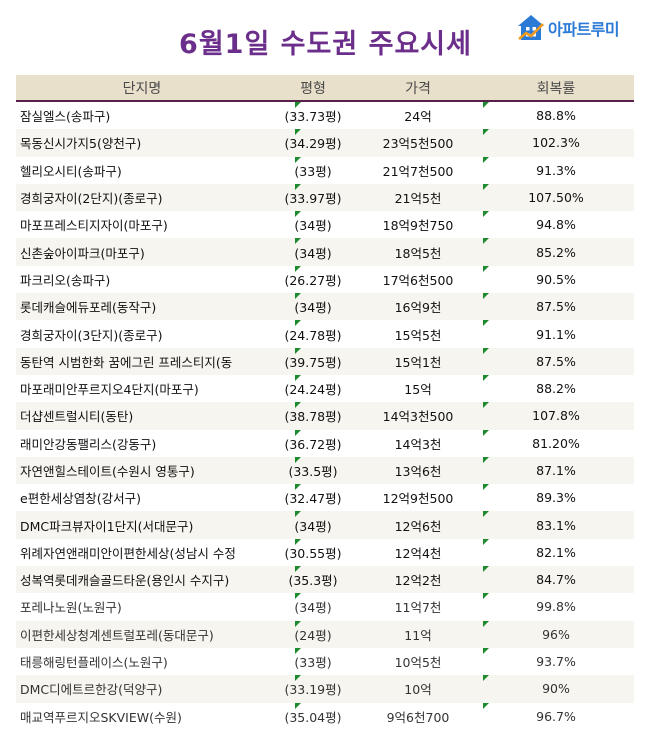  I want to click on table-row: 목동신시가지5(양천구) (34.29평) 23억5천500 102.3%, so click(325, 143).